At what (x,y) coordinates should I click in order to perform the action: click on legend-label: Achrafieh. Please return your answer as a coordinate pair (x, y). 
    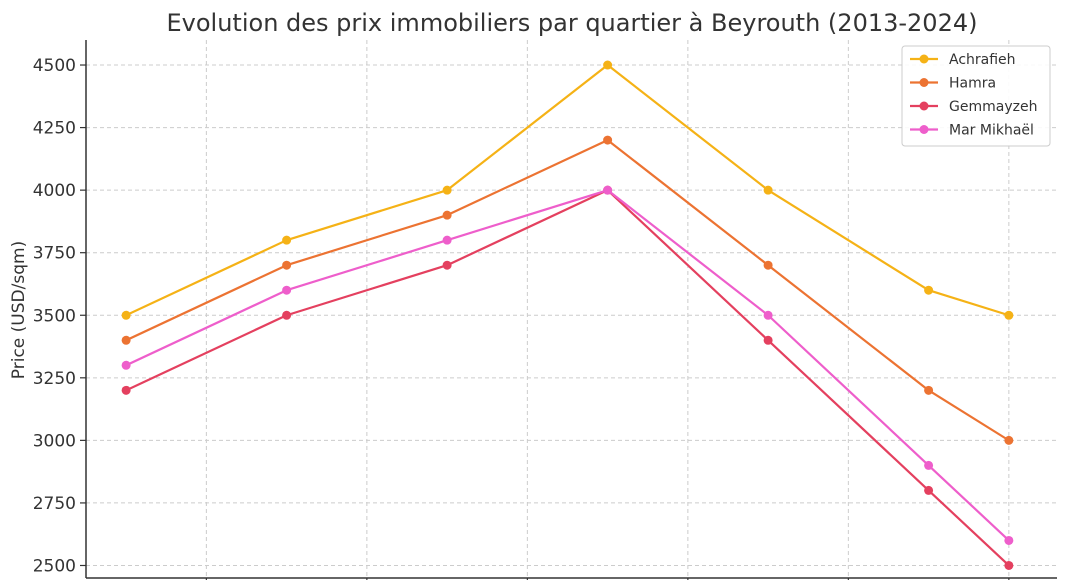
    Looking at the image, I should click on (982, 60).